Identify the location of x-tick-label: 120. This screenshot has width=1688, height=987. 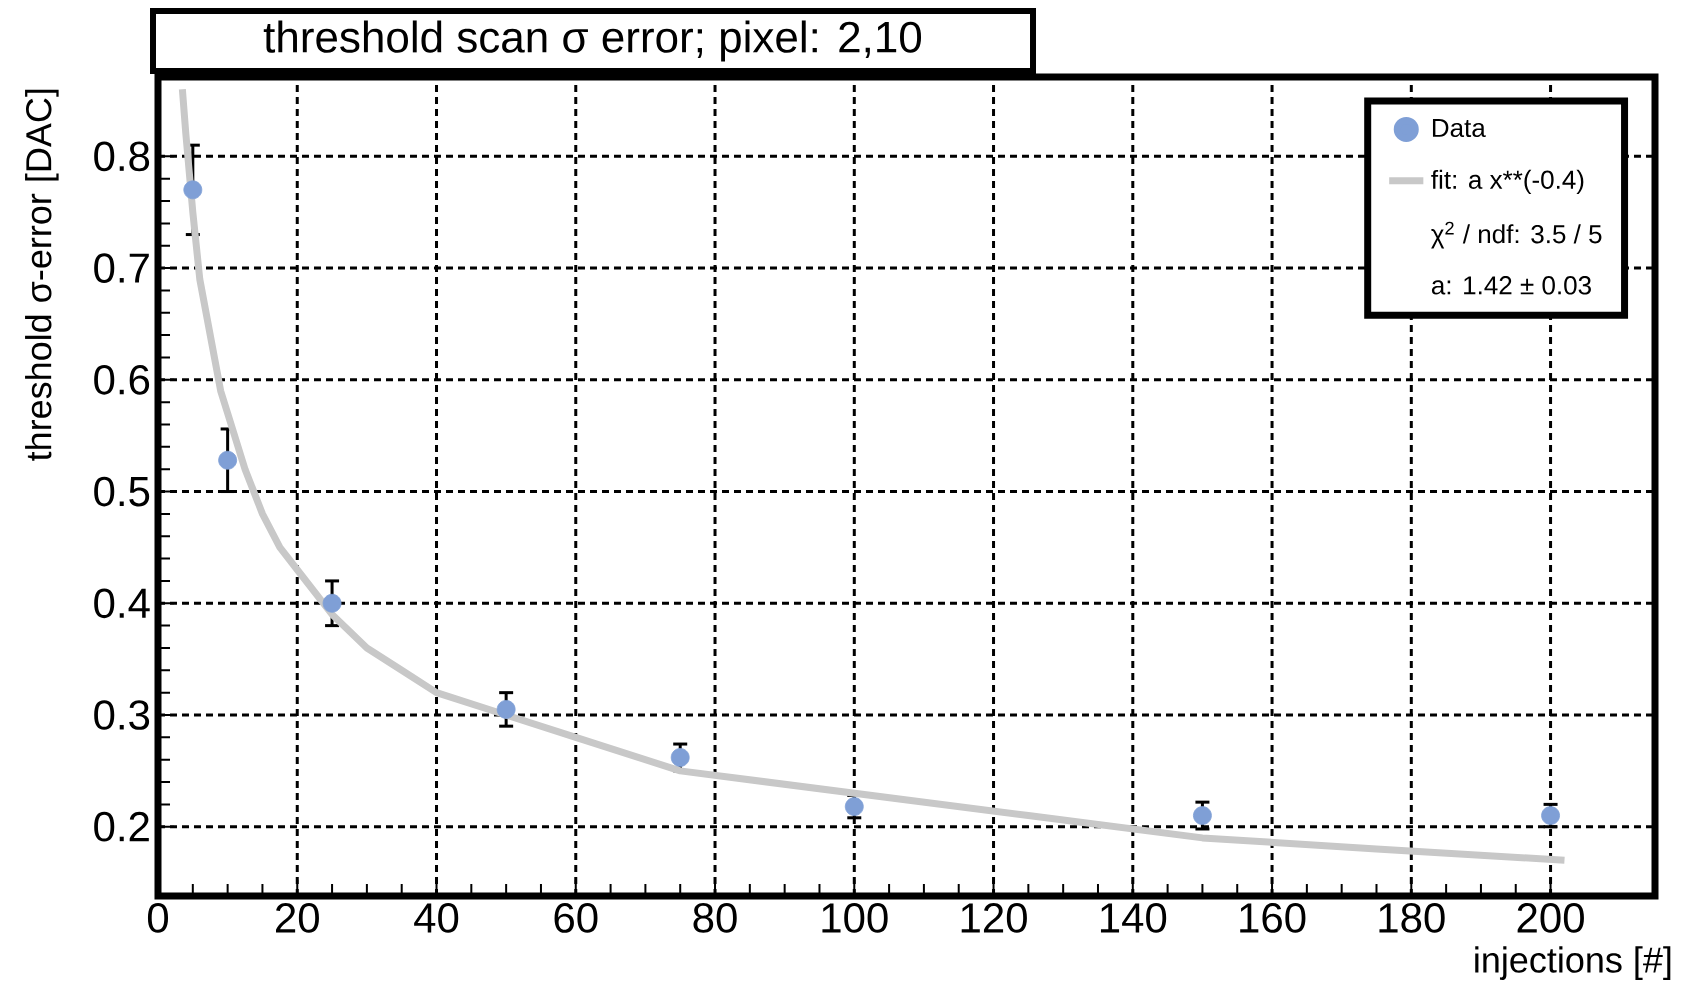
(994, 918).